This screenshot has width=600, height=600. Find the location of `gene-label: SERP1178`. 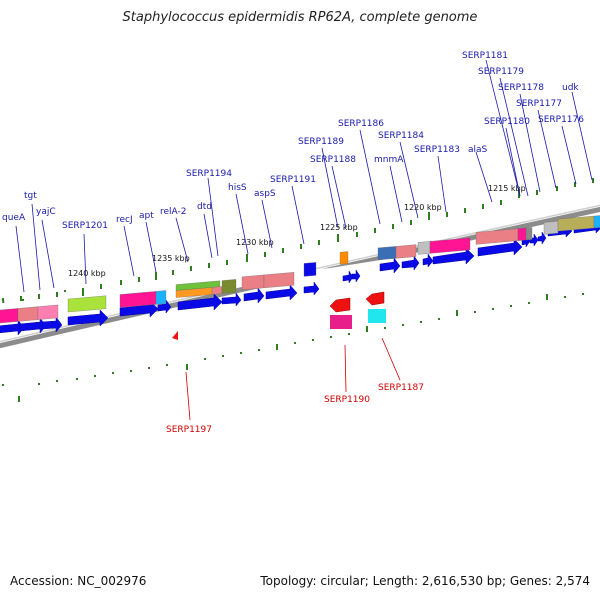

gene-label: SERP1178 is located at coordinates (521, 88).